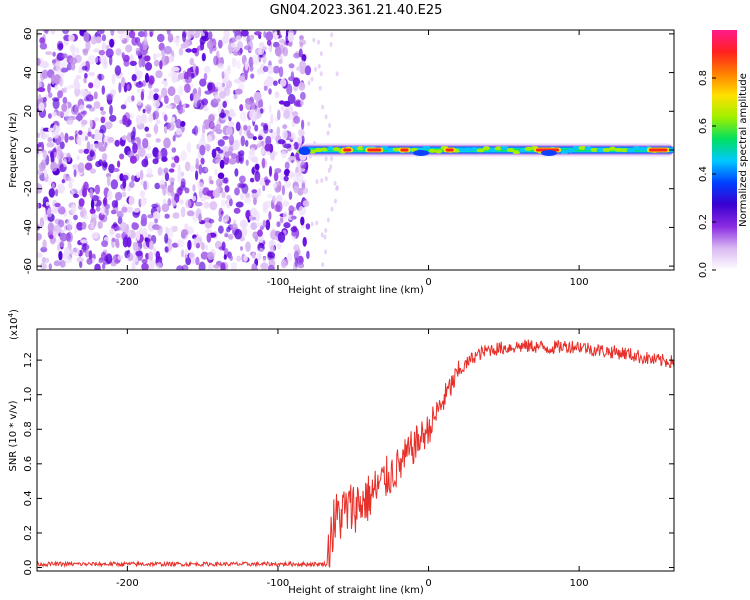  I want to click on spectrogram-y-tick-label: -40, so click(28, 227).